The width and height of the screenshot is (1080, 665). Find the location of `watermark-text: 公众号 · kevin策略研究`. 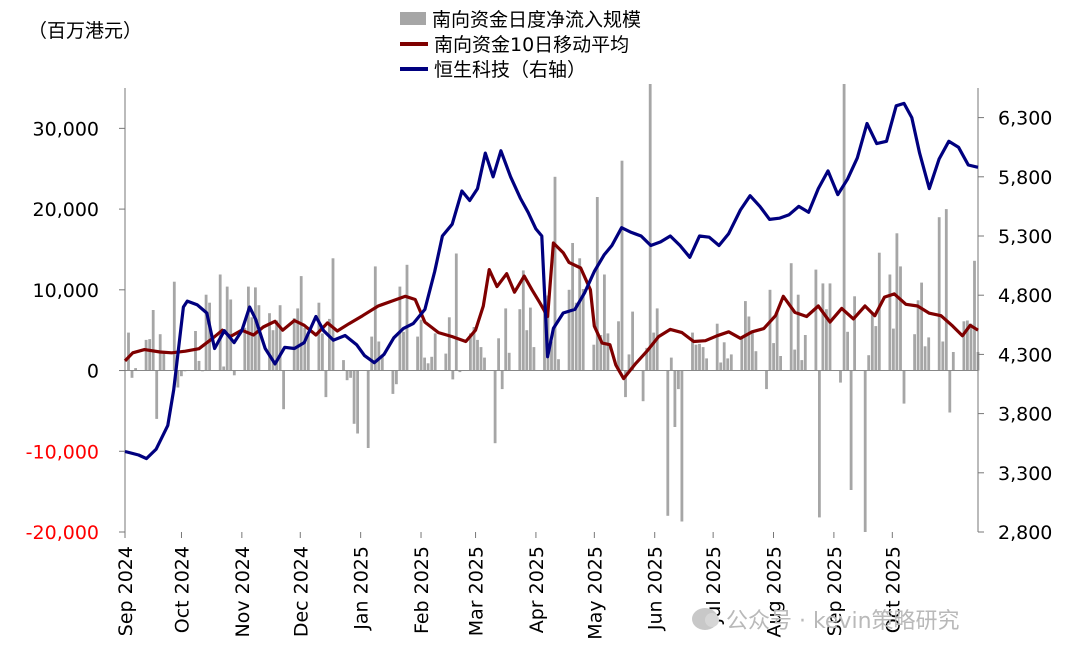

watermark-text: 公众号 · kevin策略研究 is located at coordinates (843, 621).